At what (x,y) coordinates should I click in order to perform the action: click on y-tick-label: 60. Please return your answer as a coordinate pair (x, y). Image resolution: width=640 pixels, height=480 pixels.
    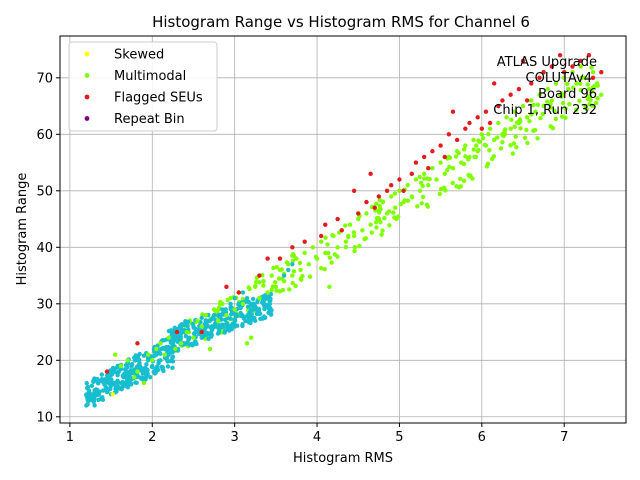
    Looking at the image, I should click on (44, 135).